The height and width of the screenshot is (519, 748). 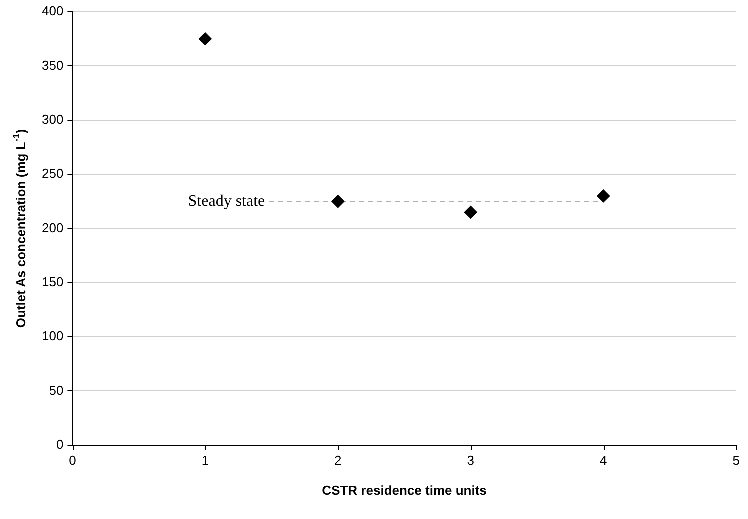 I want to click on y-tick-label: 400, so click(x=53, y=11).